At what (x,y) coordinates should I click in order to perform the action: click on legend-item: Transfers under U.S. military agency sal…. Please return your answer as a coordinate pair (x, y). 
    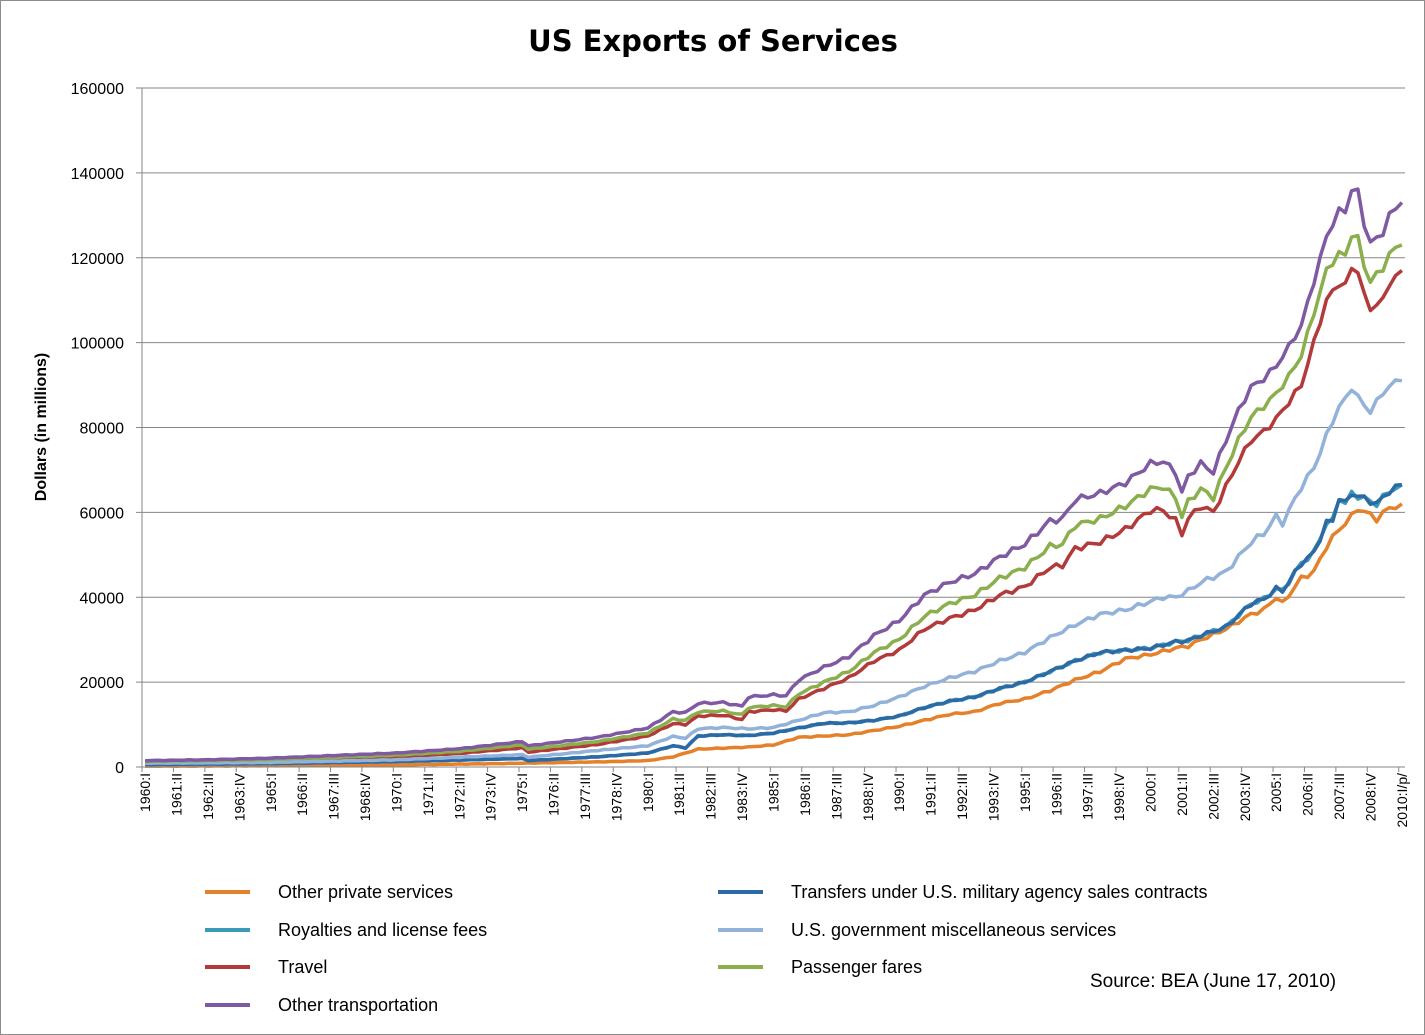
    Looking at the image, I should click on (963, 892).